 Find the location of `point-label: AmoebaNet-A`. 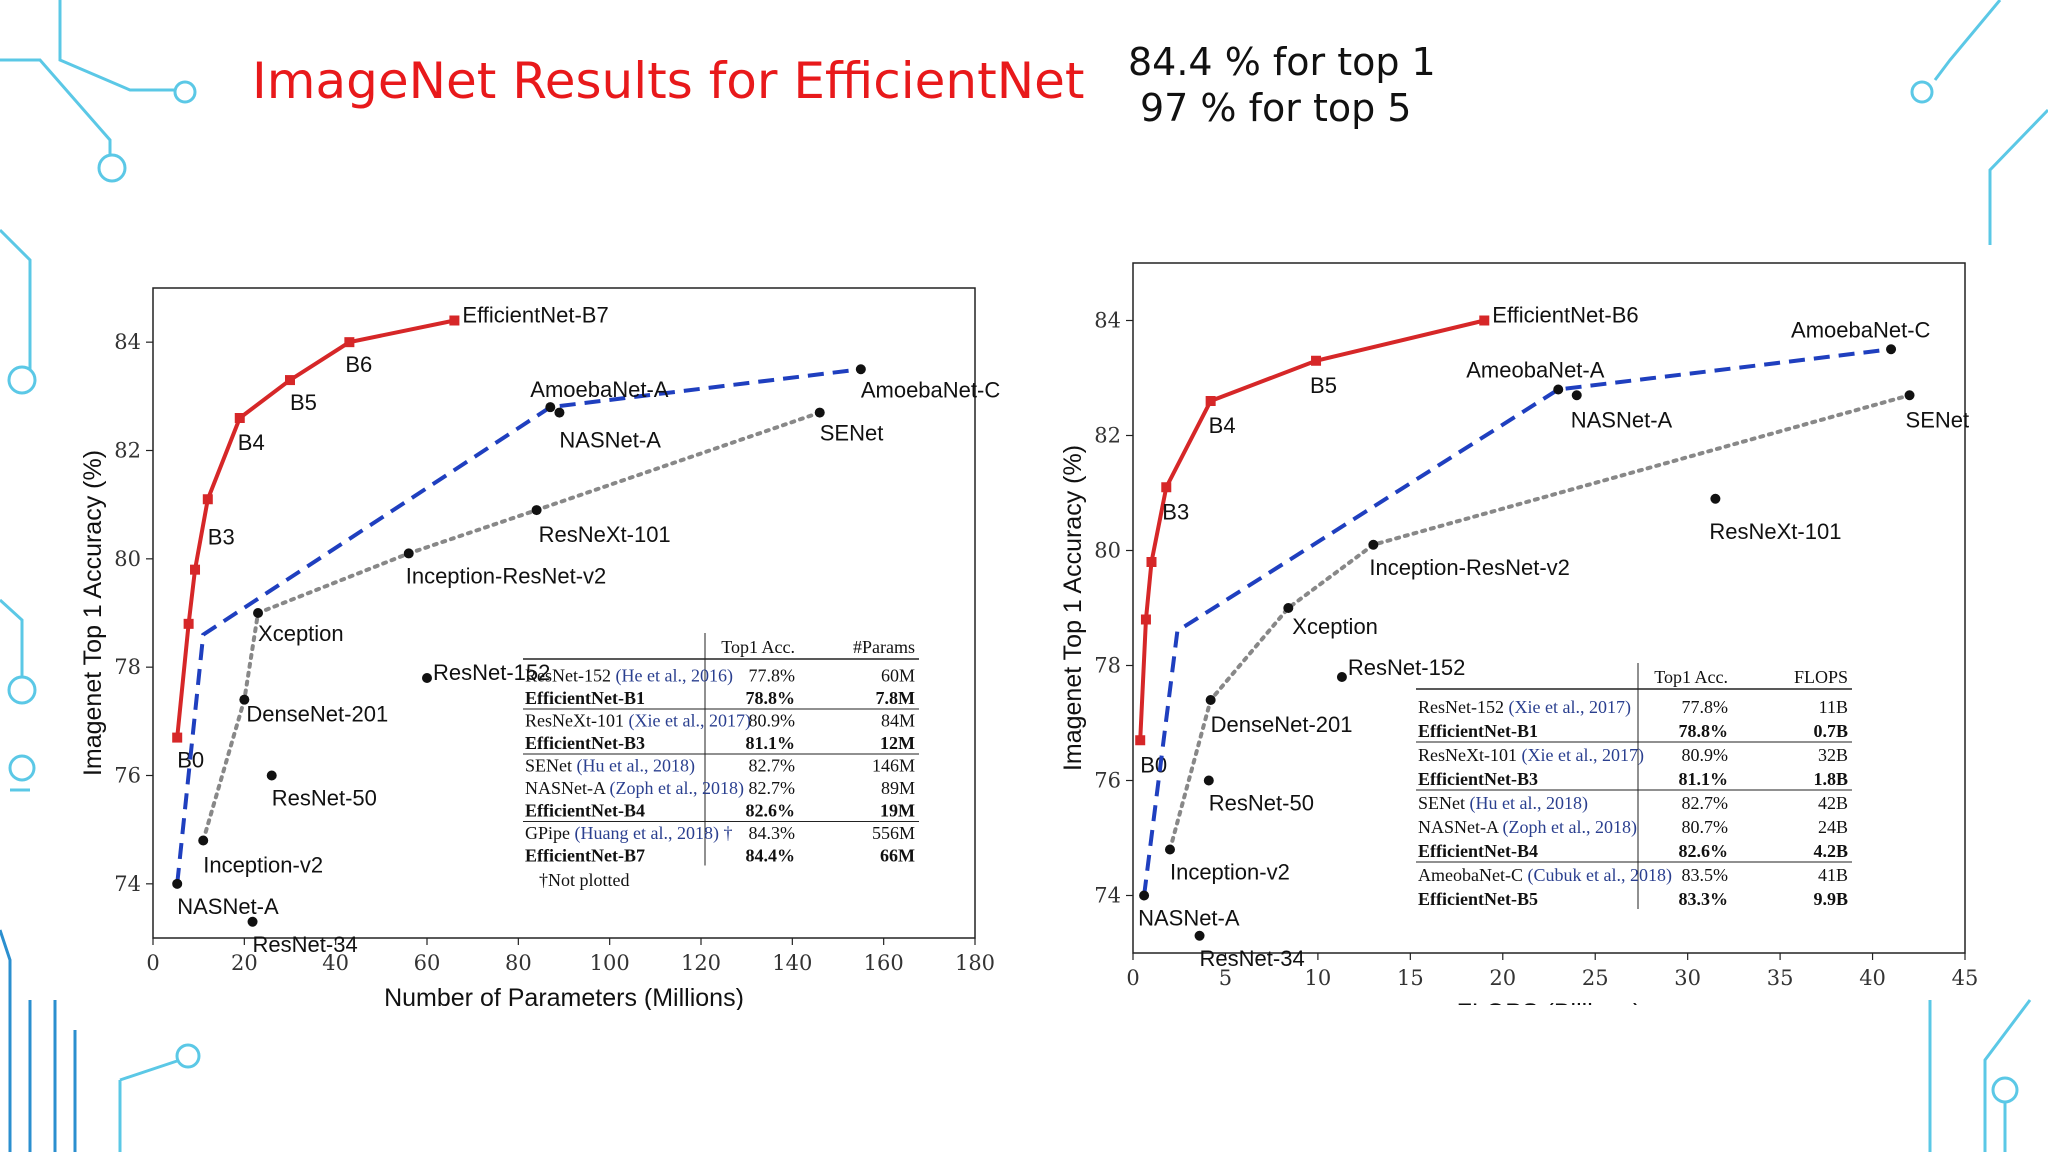

point-label: AmoebaNet-A is located at coordinates (599, 389).